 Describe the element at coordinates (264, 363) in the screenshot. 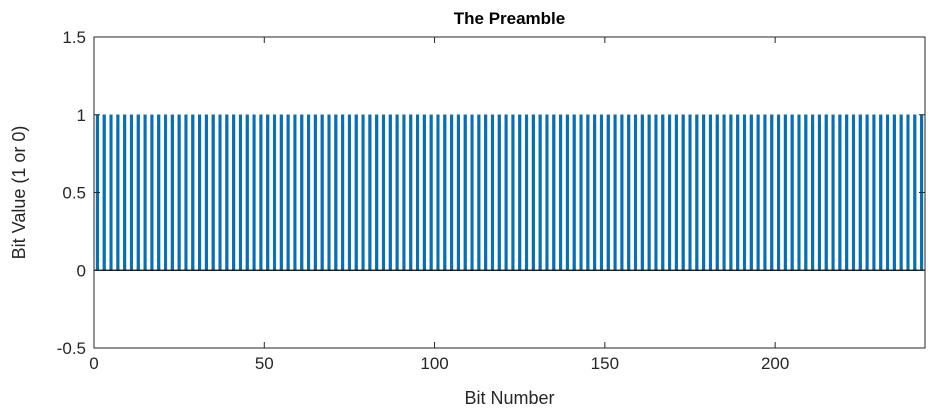

I see `x-tick-label: 50` at that location.